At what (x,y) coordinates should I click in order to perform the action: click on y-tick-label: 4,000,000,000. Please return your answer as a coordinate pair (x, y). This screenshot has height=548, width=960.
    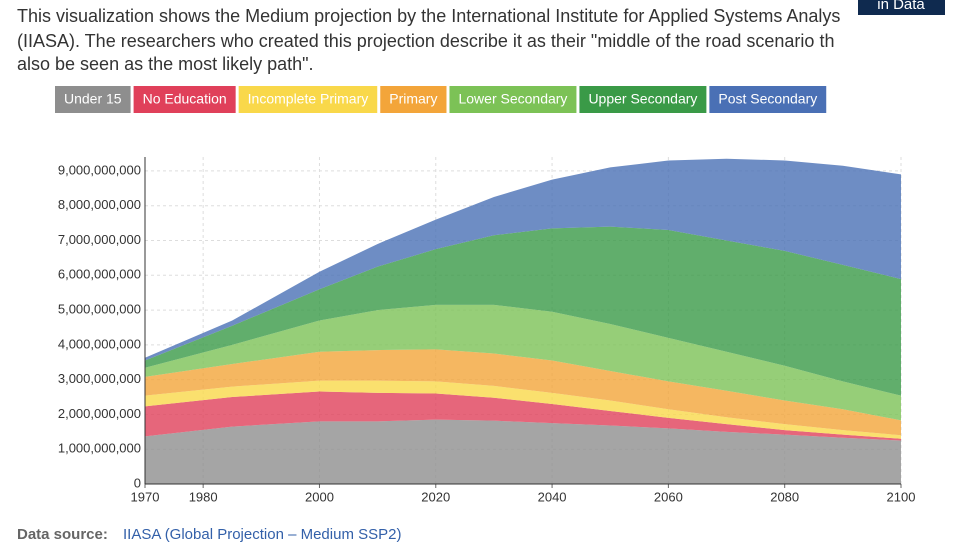
    Looking at the image, I should click on (99, 343).